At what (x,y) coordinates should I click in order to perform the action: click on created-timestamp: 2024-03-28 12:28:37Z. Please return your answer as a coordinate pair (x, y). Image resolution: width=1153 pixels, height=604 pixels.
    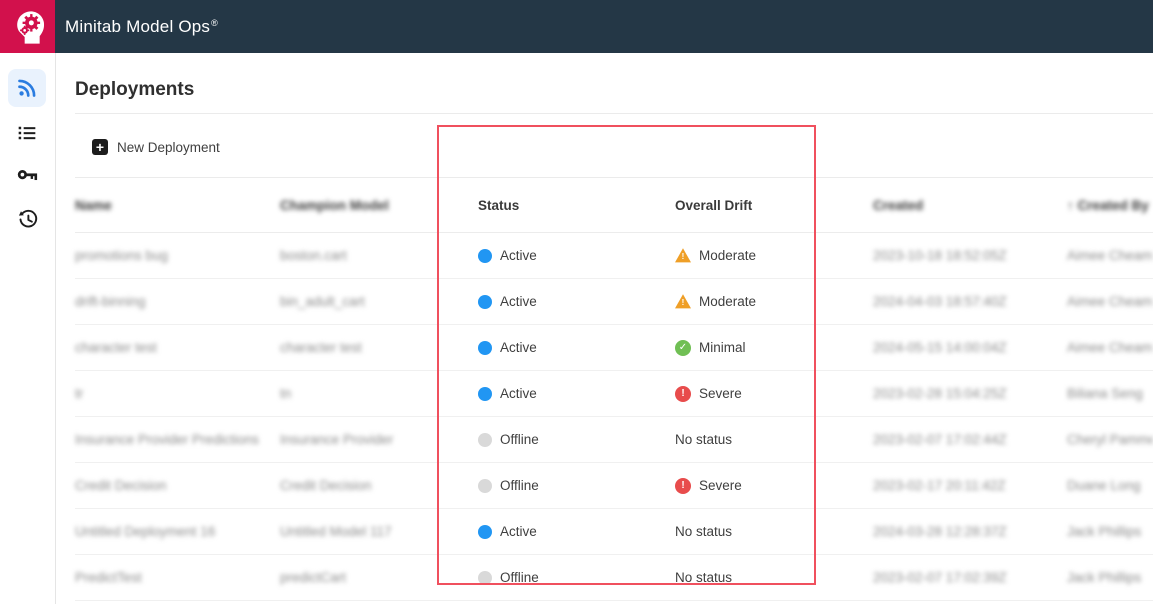
    Looking at the image, I should click on (940, 531).